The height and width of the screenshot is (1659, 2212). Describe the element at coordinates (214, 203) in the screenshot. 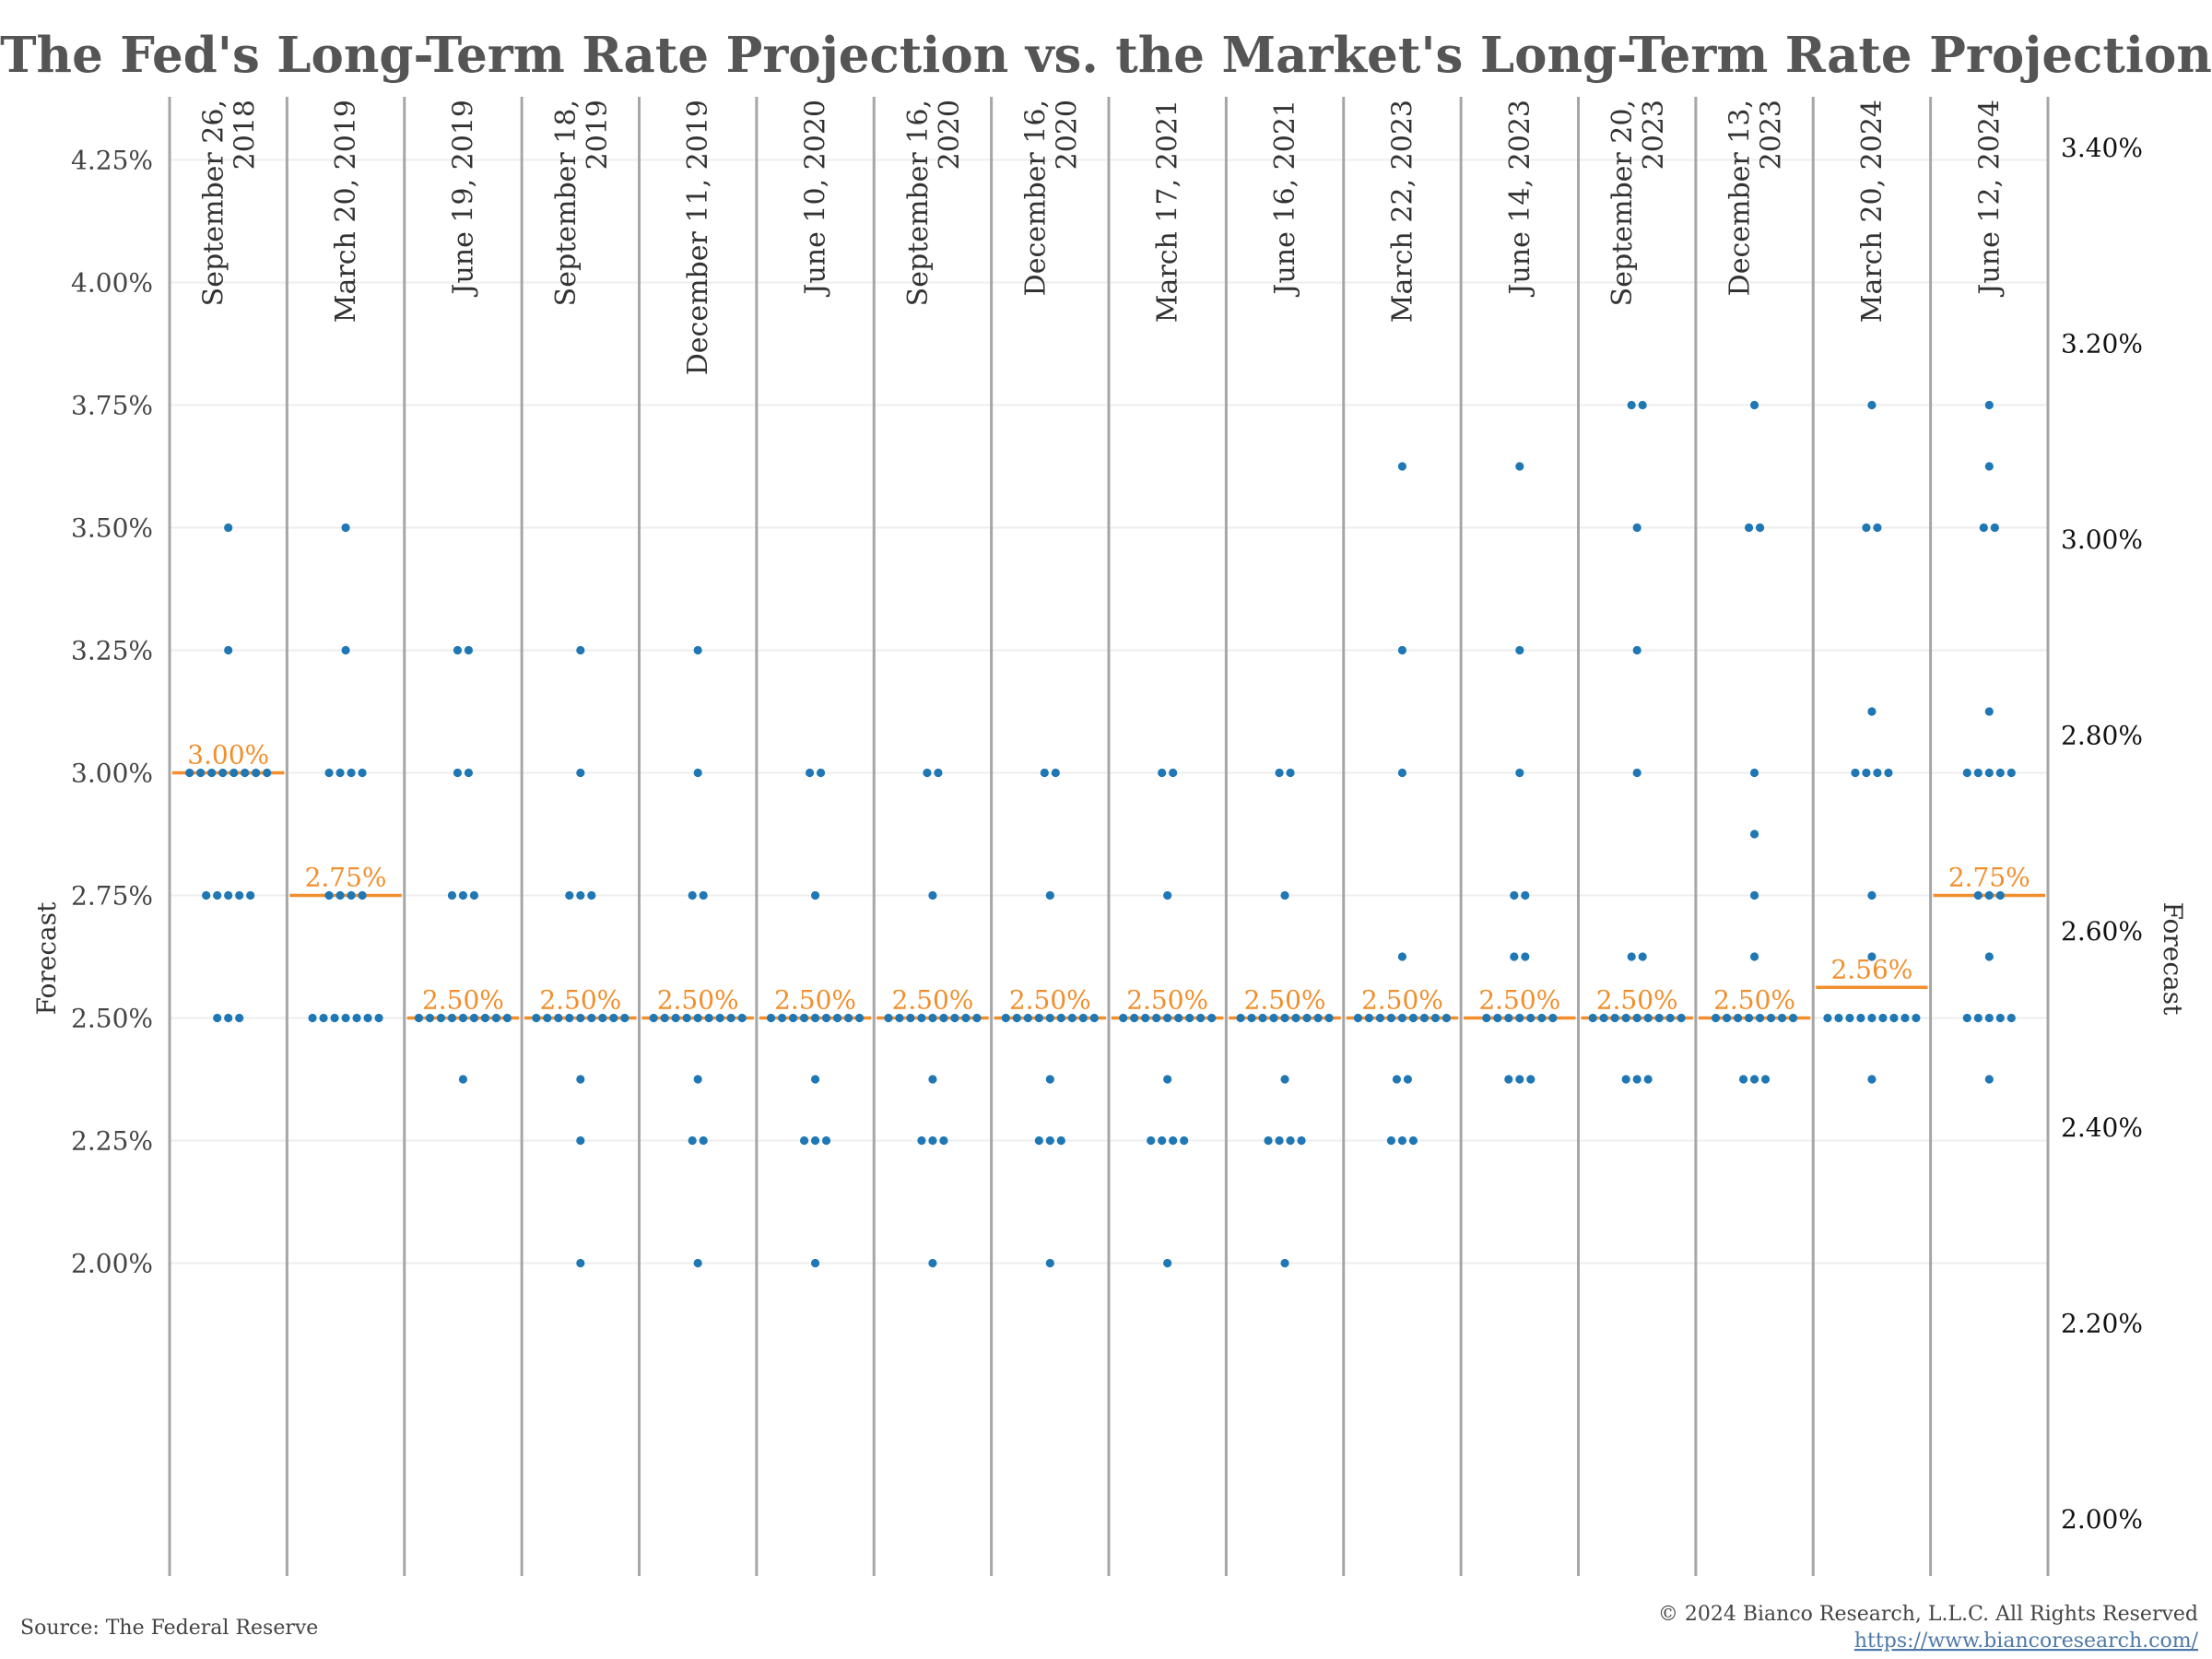

I see `date-label-line: September 26,` at that location.